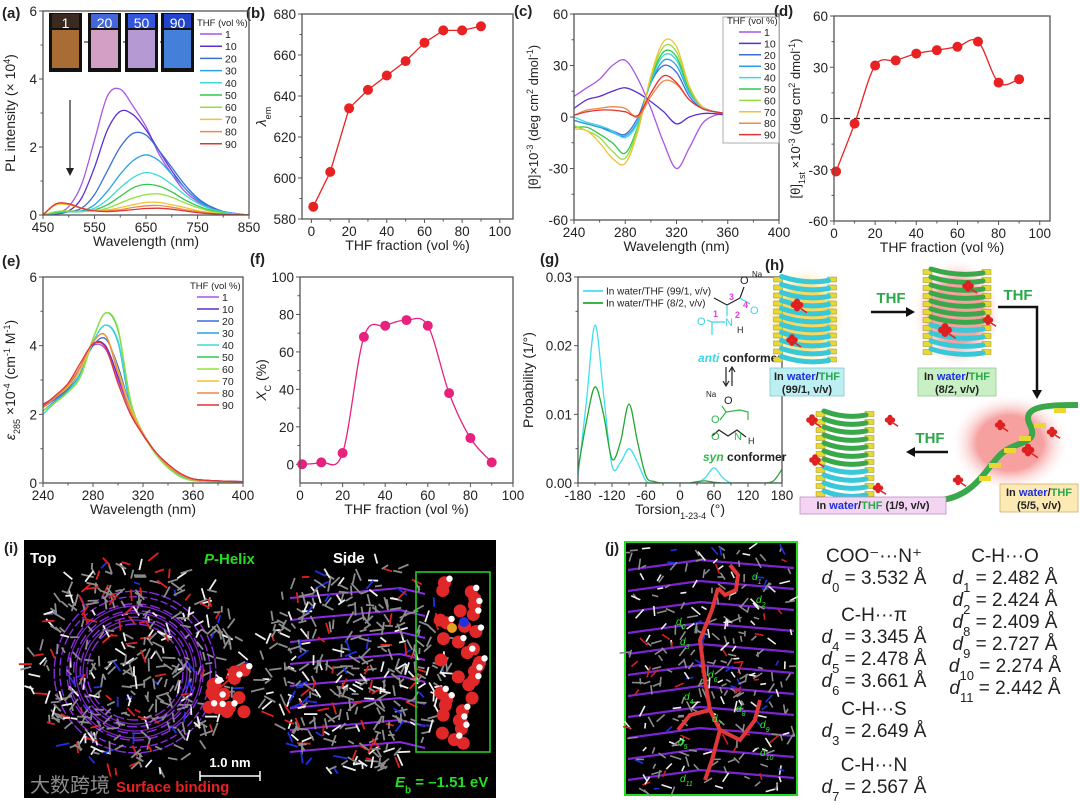 The height and width of the screenshot is (805, 1080). What do you see at coordinates (792, 142) in the screenshot?
I see `axis-label-part: -3` at bounding box center [792, 142].